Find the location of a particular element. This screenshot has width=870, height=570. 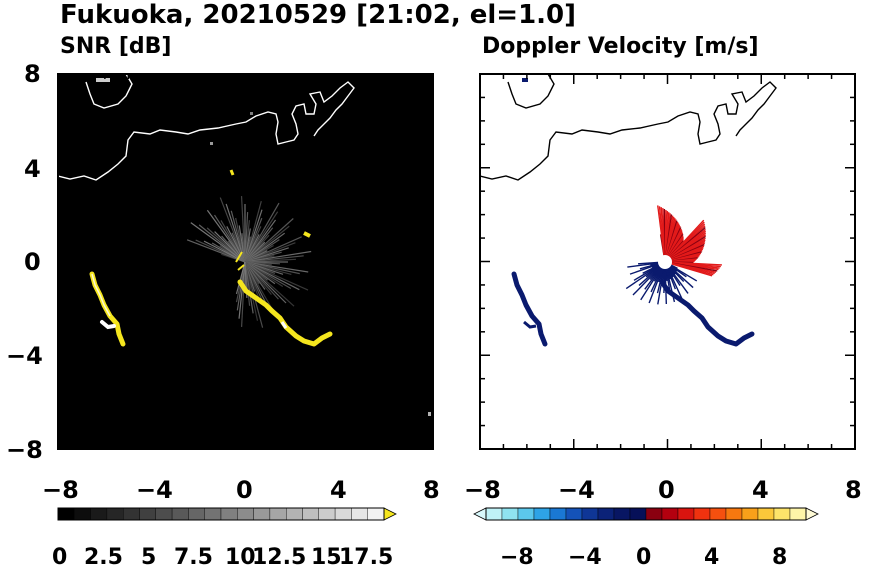

snr-colorbar-label: 7.5 is located at coordinates (193, 557).